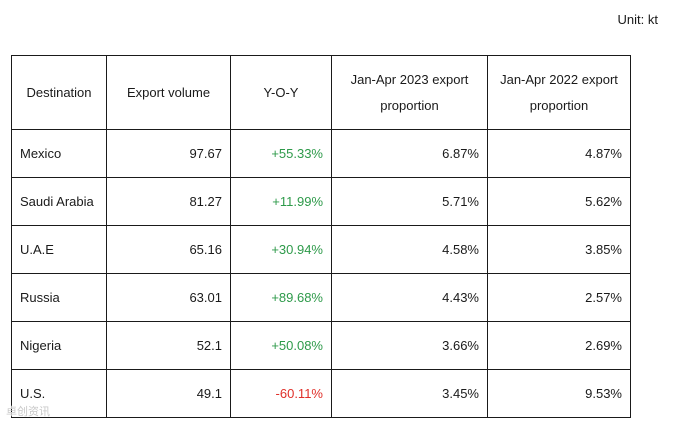 Image resolution: width=674 pixels, height=425 pixels. Describe the element at coordinates (281, 393) in the screenshot. I see `cell-yoy: -60.11%` at that location.